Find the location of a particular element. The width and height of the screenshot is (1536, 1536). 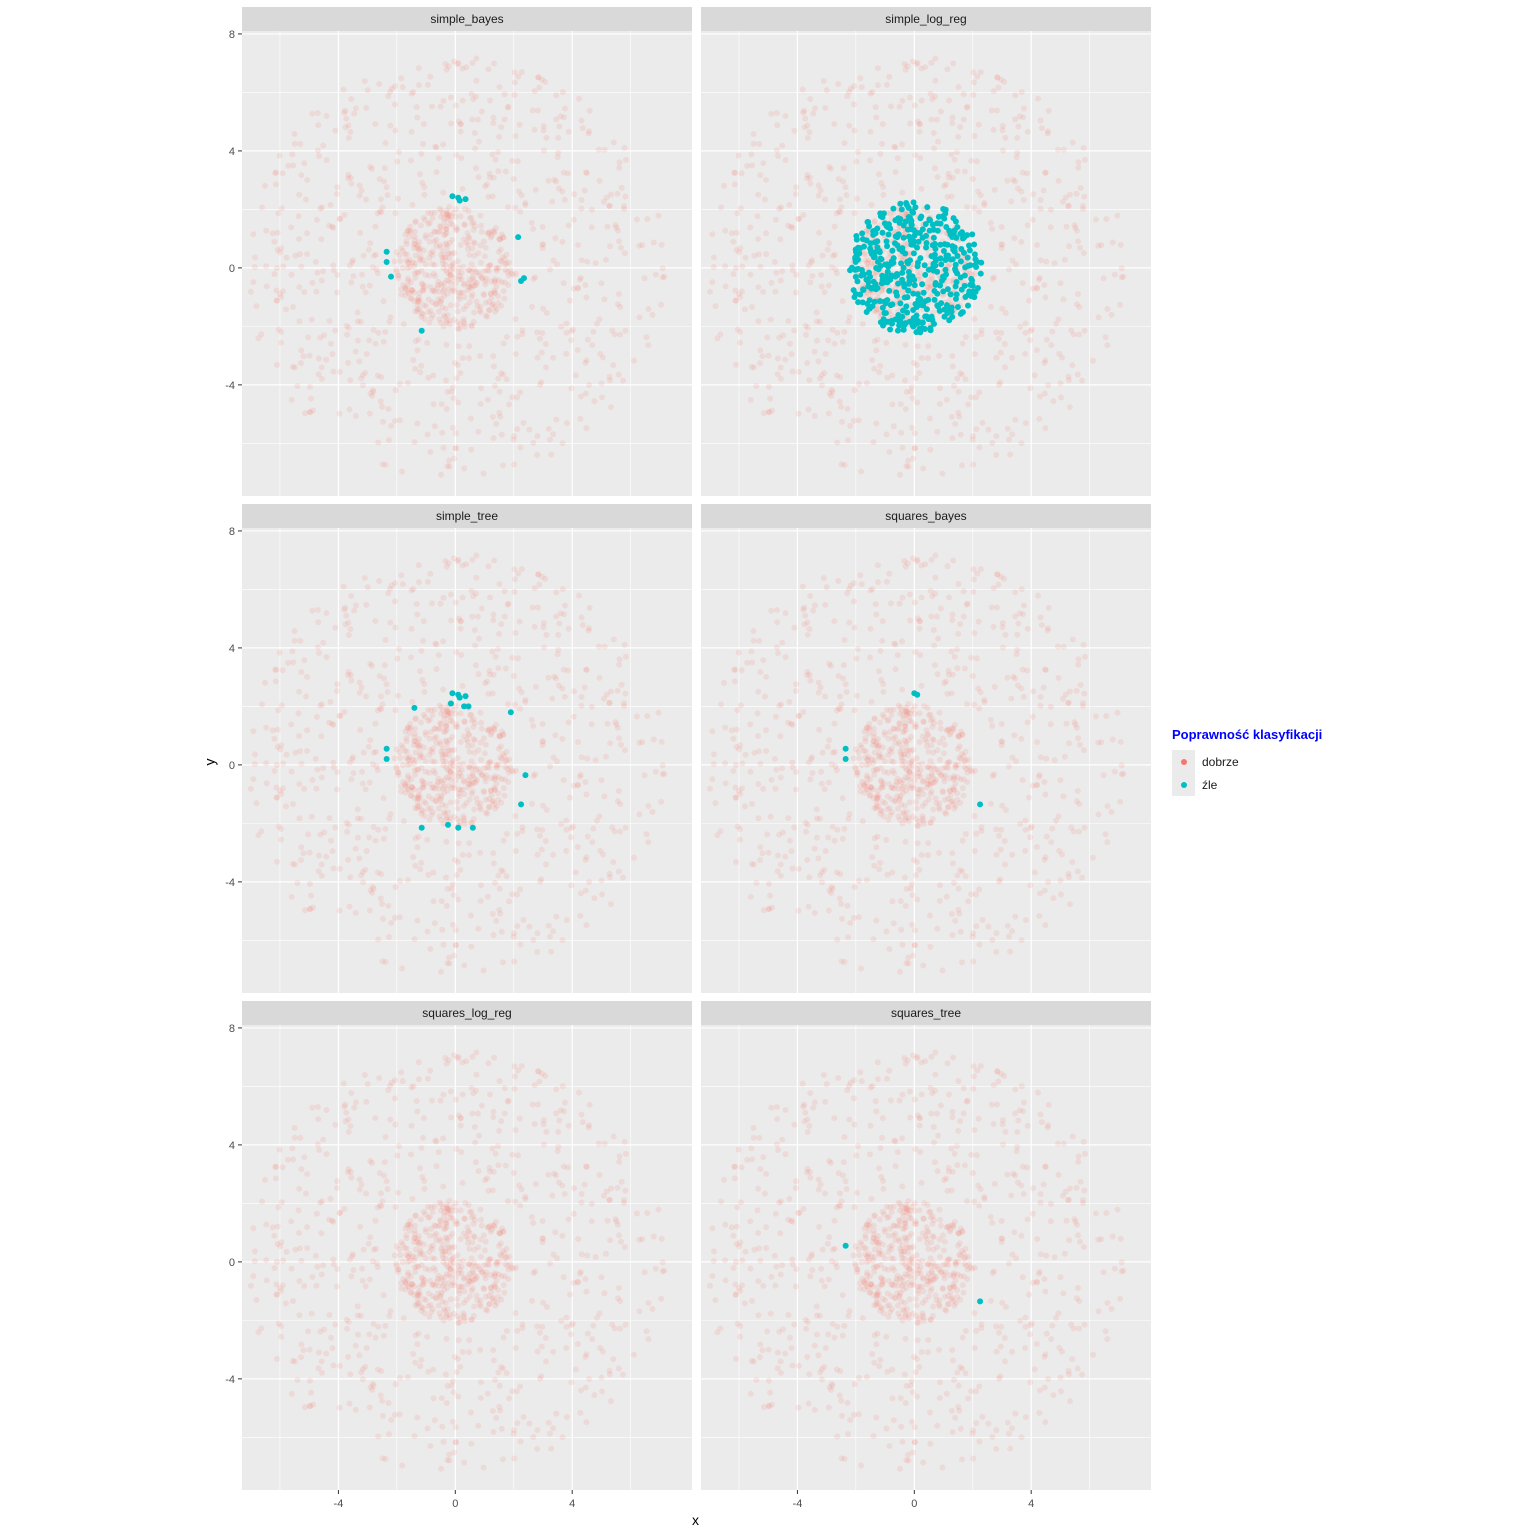

panel-squares-bayes: squares_bayes is located at coordinates (926, 748).